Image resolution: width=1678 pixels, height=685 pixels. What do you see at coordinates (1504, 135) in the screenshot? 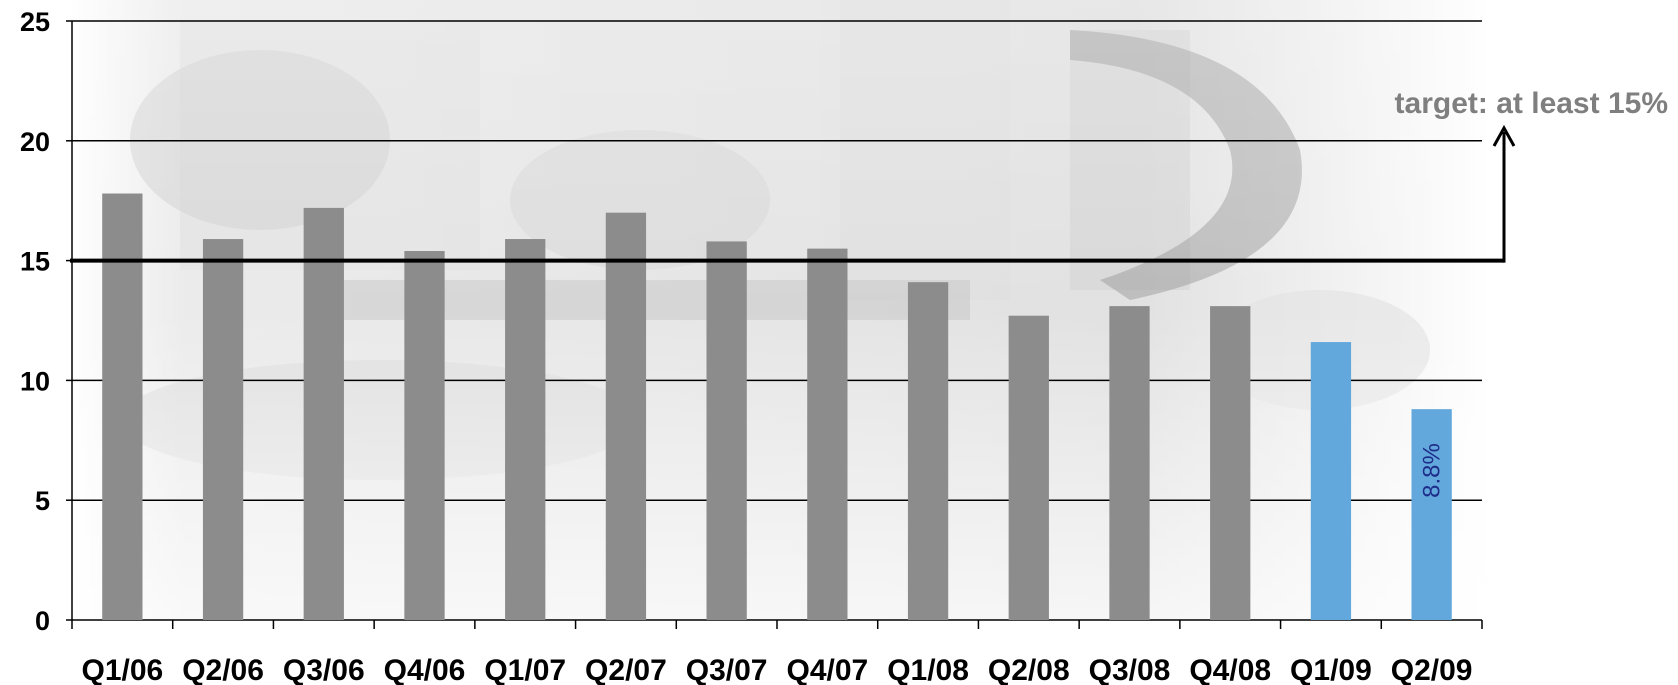
I see `target-arrow-head` at bounding box center [1504, 135].